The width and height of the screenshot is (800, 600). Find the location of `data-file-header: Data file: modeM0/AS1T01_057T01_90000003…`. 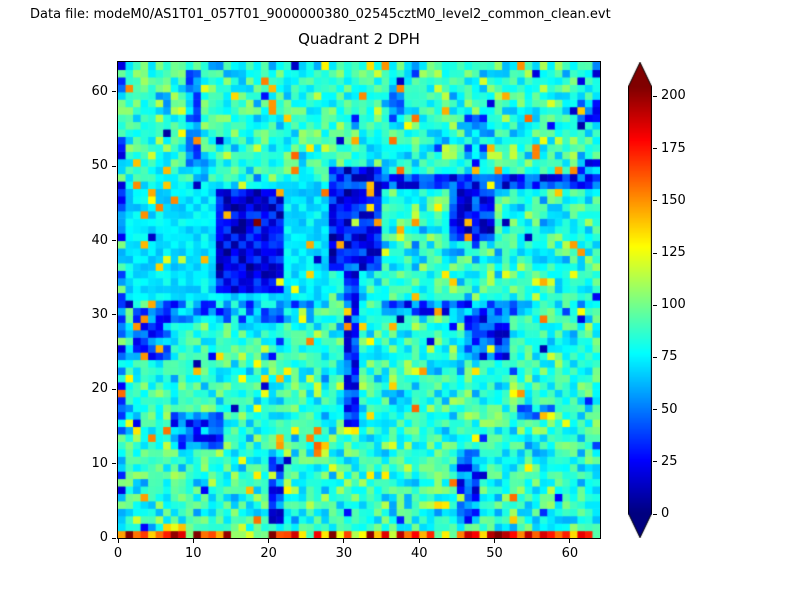

data-file-header: Data file: modeM0/AS1T01_057T01_90000003… is located at coordinates (320, 14).